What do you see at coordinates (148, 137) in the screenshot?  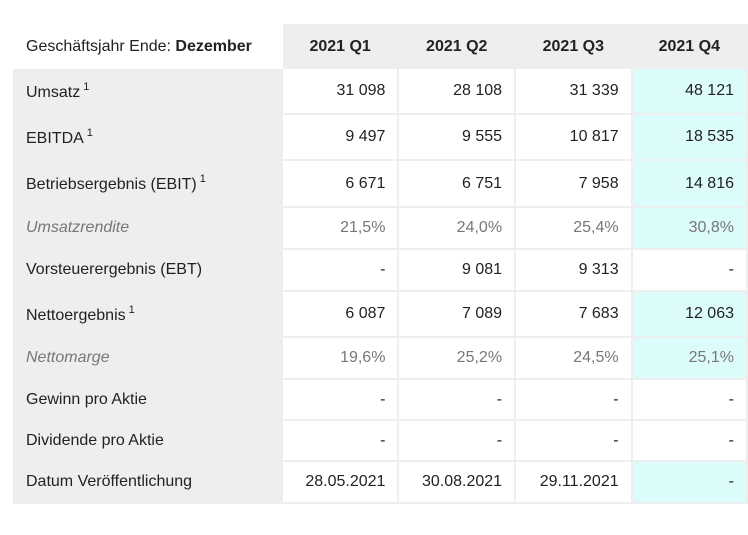 I see `row-label: EBITDA 1` at bounding box center [148, 137].